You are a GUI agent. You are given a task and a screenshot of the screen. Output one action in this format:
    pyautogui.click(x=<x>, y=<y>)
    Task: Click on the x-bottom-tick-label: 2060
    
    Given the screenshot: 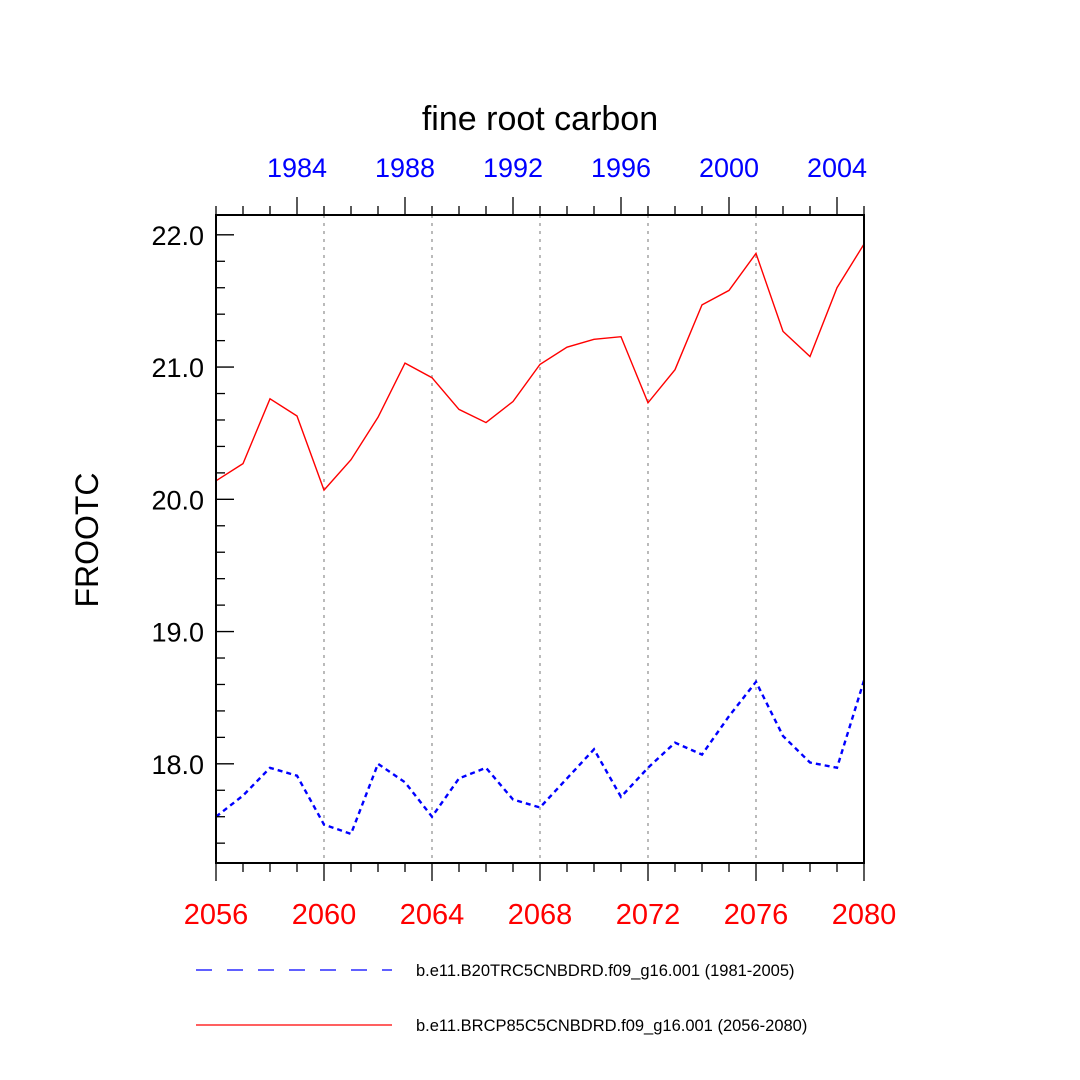 What is the action you would take?
    pyautogui.click(x=324, y=915)
    